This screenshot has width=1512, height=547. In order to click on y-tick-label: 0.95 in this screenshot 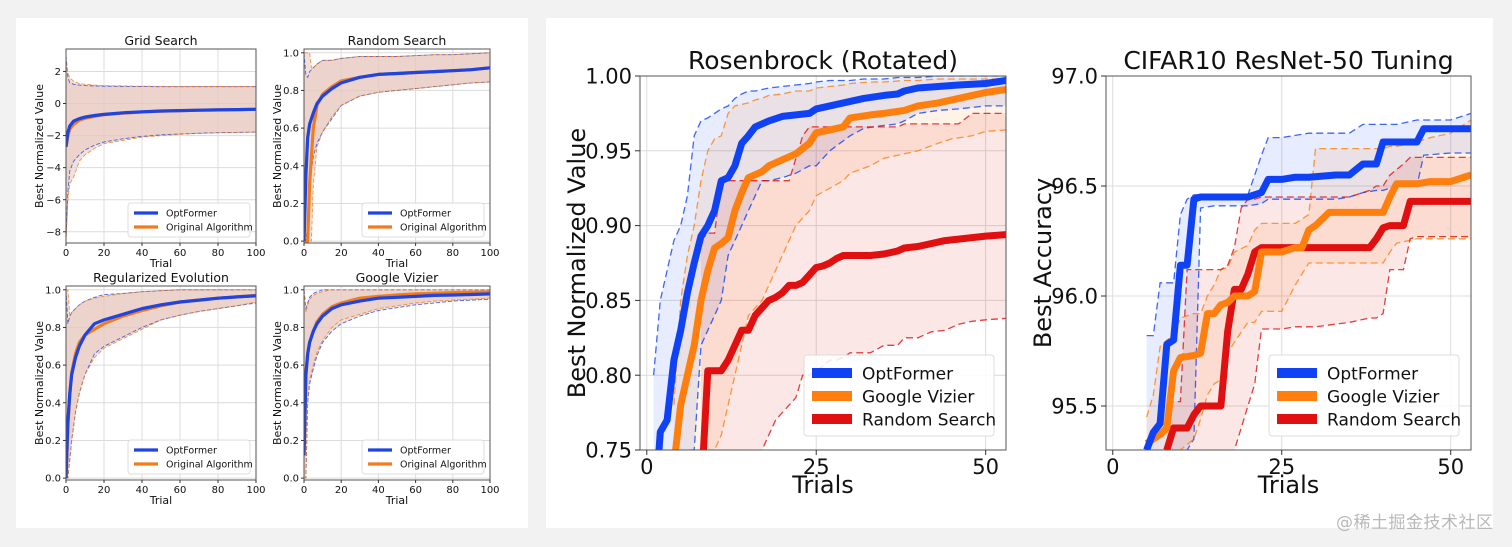, I will do `click(608, 151)`.